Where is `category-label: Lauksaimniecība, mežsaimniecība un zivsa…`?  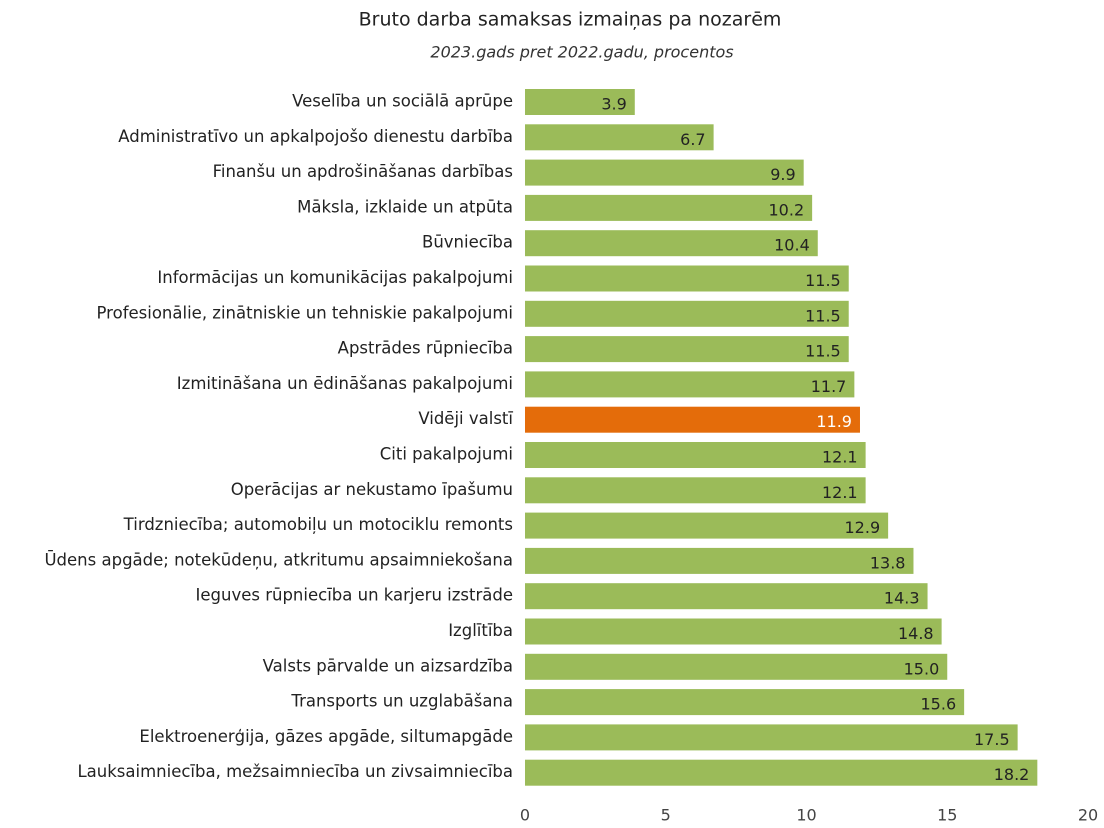
category-label: Lauksaimniecība, mežsaimniecība un zivsa… is located at coordinates (295, 771).